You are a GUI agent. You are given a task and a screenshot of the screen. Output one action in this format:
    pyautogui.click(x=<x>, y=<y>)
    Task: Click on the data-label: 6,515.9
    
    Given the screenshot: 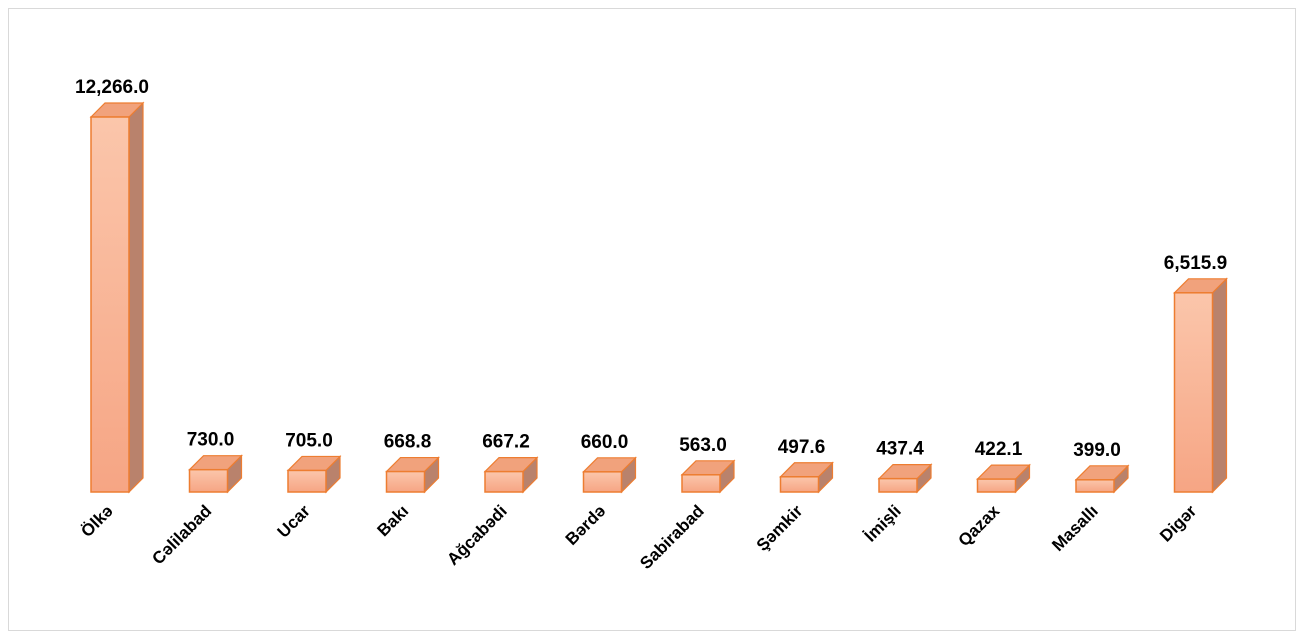 What is the action you would take?
    pyautogui.click(x=1195, y=263)
    